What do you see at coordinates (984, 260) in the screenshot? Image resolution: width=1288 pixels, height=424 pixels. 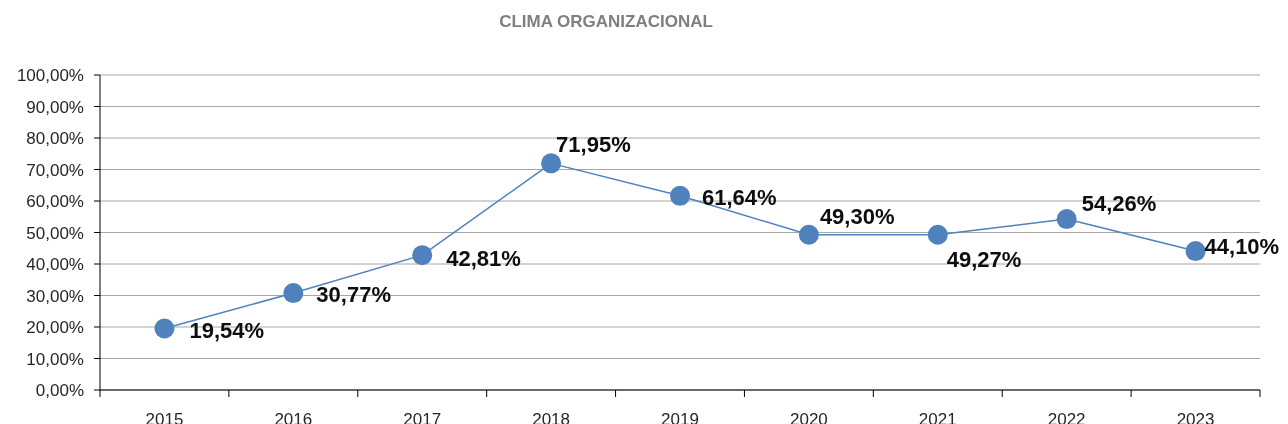 I see `data-label: 49,27%` at bounding box center [984, 260].